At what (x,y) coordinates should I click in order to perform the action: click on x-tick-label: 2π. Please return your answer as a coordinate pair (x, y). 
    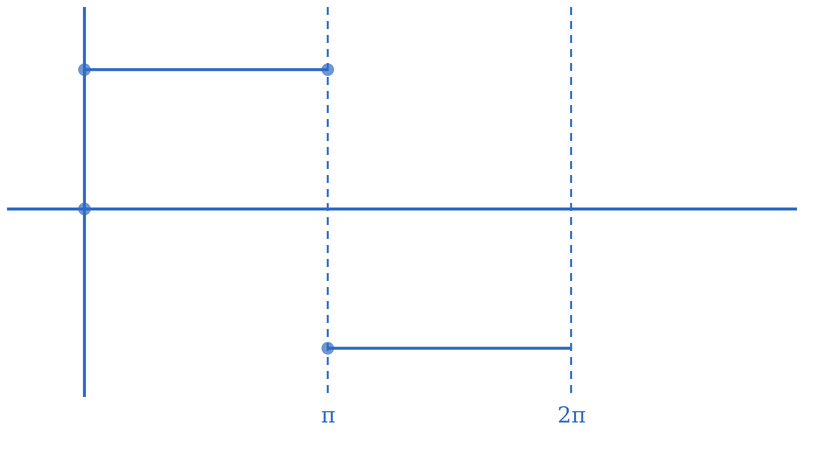
    Looking at the image, I should click on (571, 416).